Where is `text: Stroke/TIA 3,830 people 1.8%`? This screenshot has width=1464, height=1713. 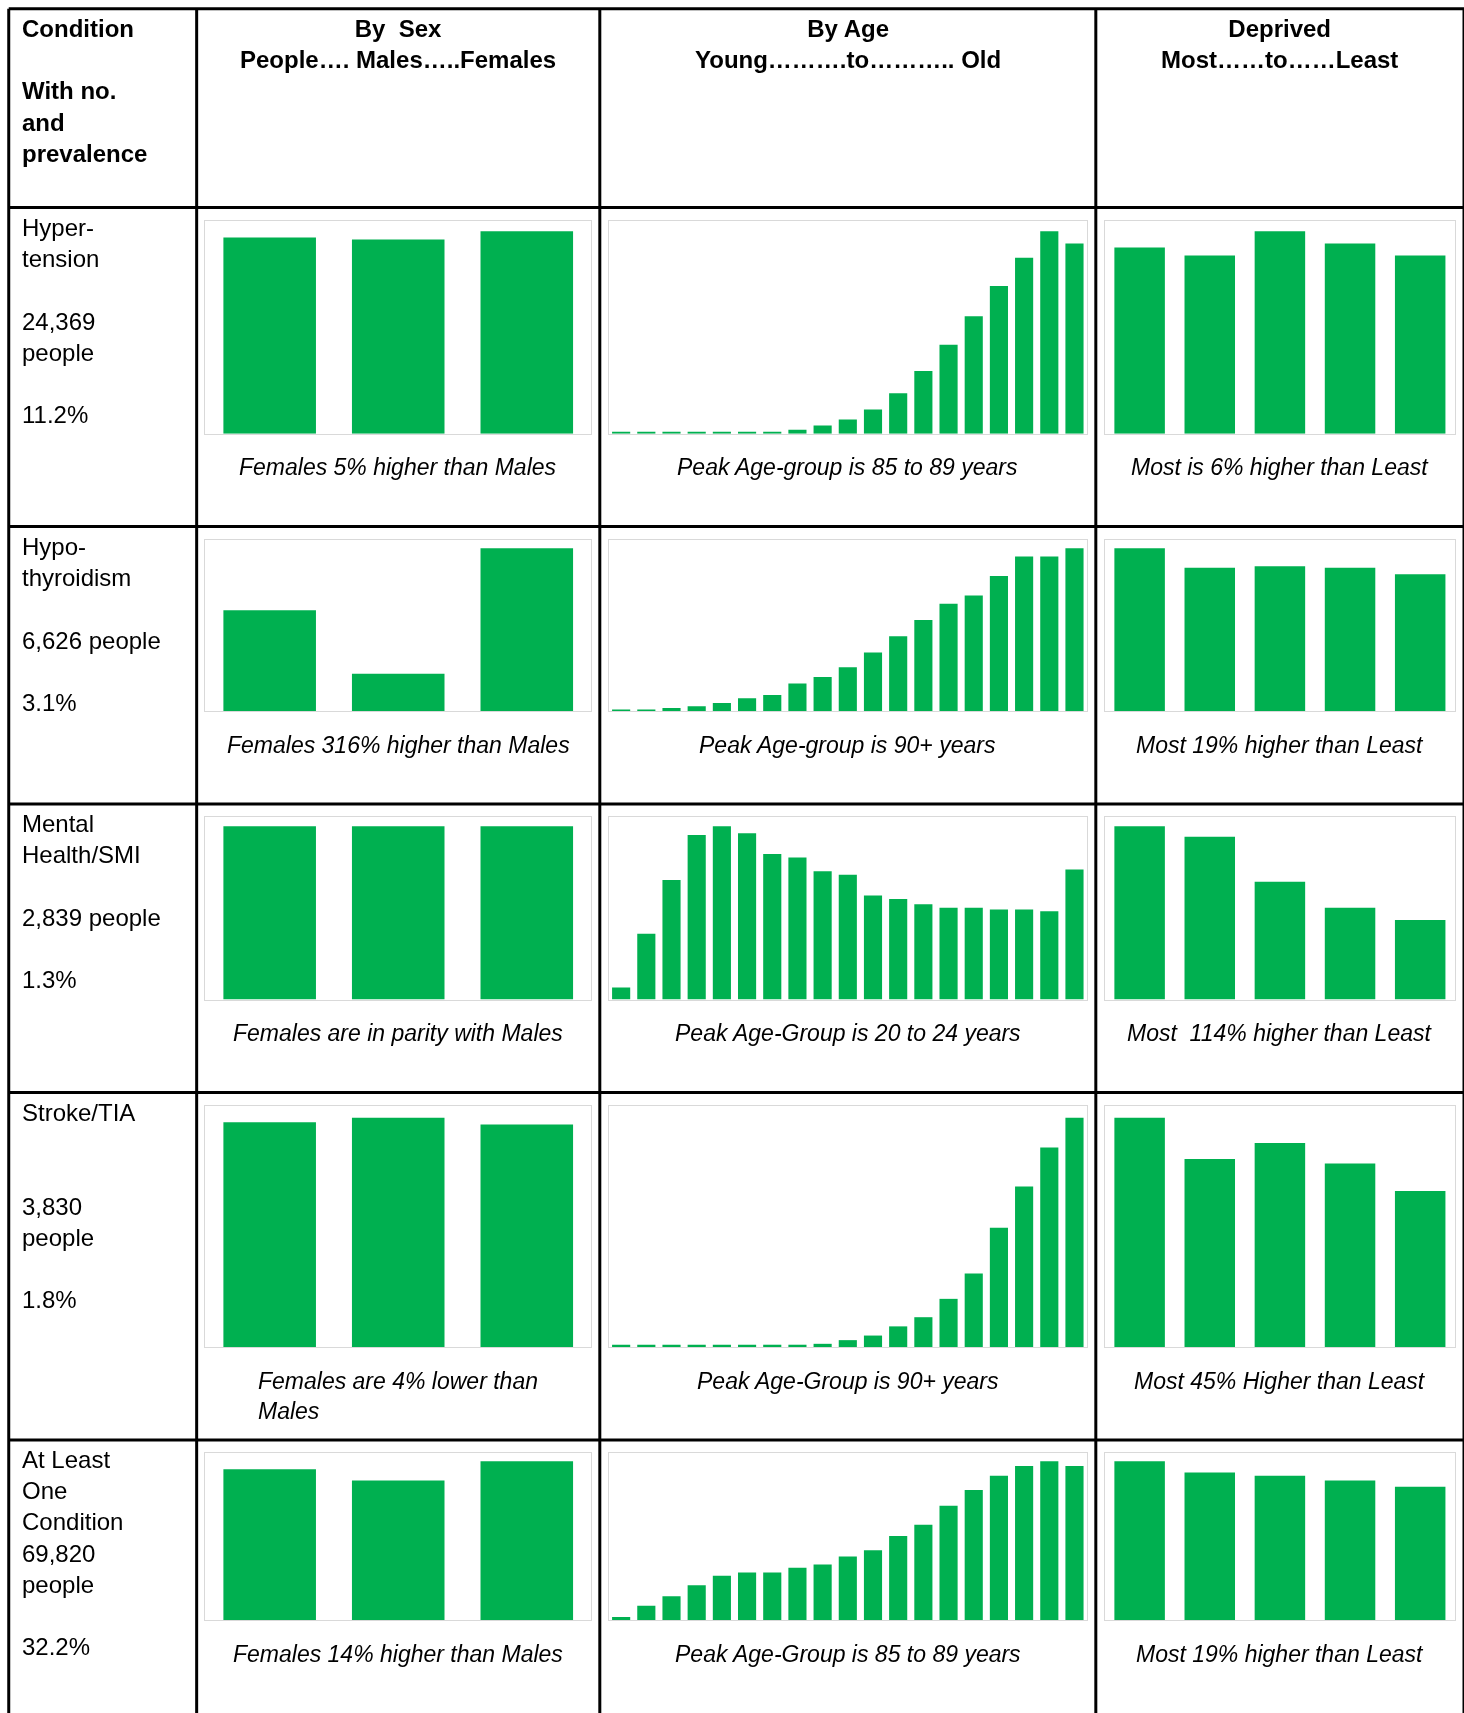
text: Stroke/TIA 3,830 people 1.8% is located at coordinates (79, 1206).